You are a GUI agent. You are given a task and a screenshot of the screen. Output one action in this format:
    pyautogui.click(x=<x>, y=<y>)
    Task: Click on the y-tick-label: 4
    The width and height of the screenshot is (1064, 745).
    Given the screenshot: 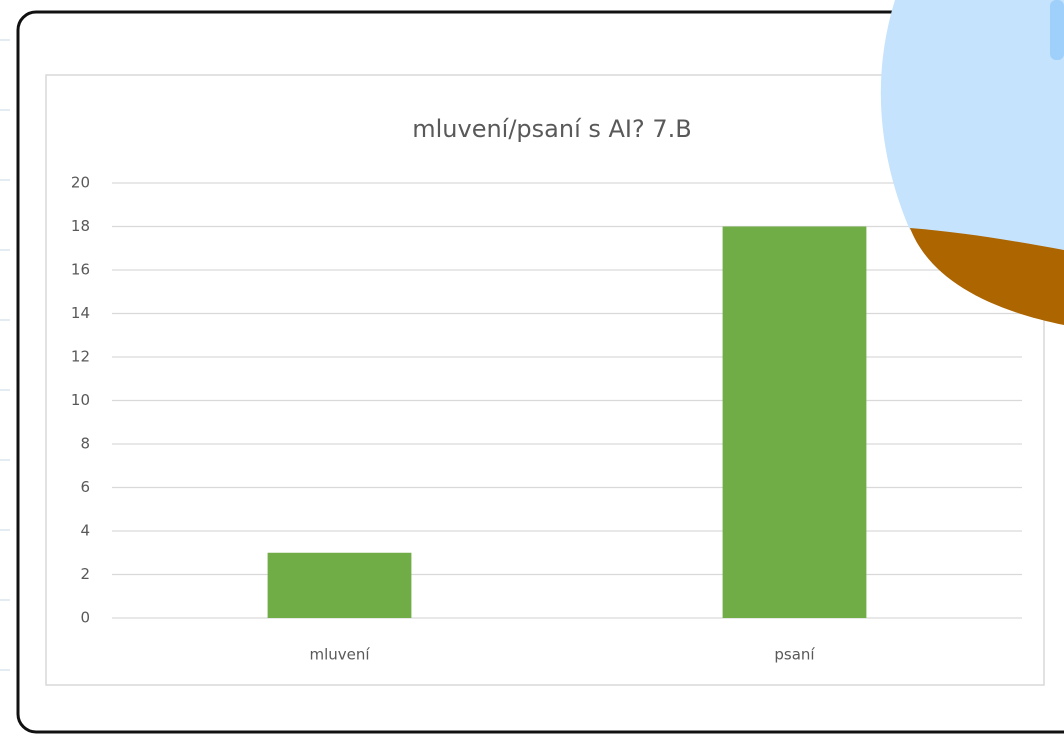 What is the action you would take?
    pyautogui.click(x=85, y=531)
    